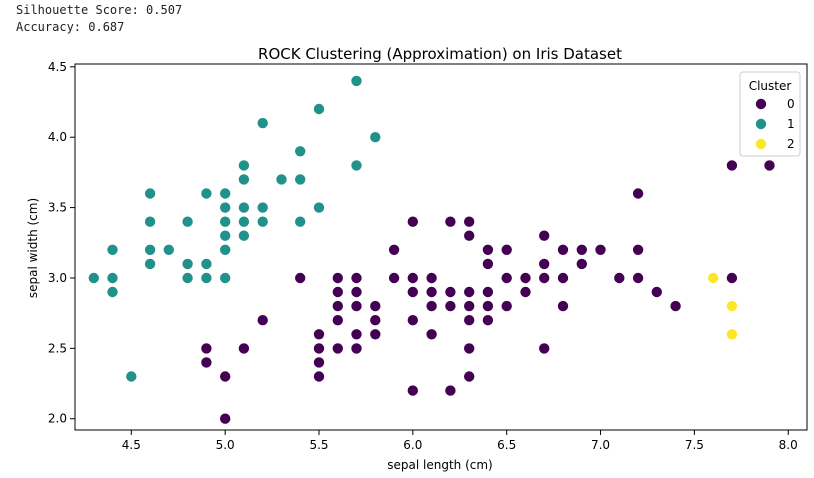  What do you see at coordinates (694, 445) in the screenshot?
I see `x-tick-label: 7.5` at bounding box center [694, 445].